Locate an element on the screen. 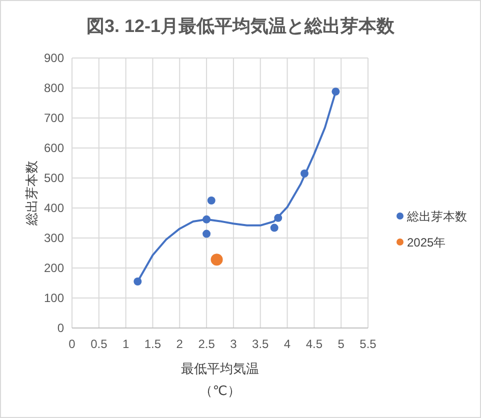  x-tick-label: 3.5 is located at coordinates (261, 344).